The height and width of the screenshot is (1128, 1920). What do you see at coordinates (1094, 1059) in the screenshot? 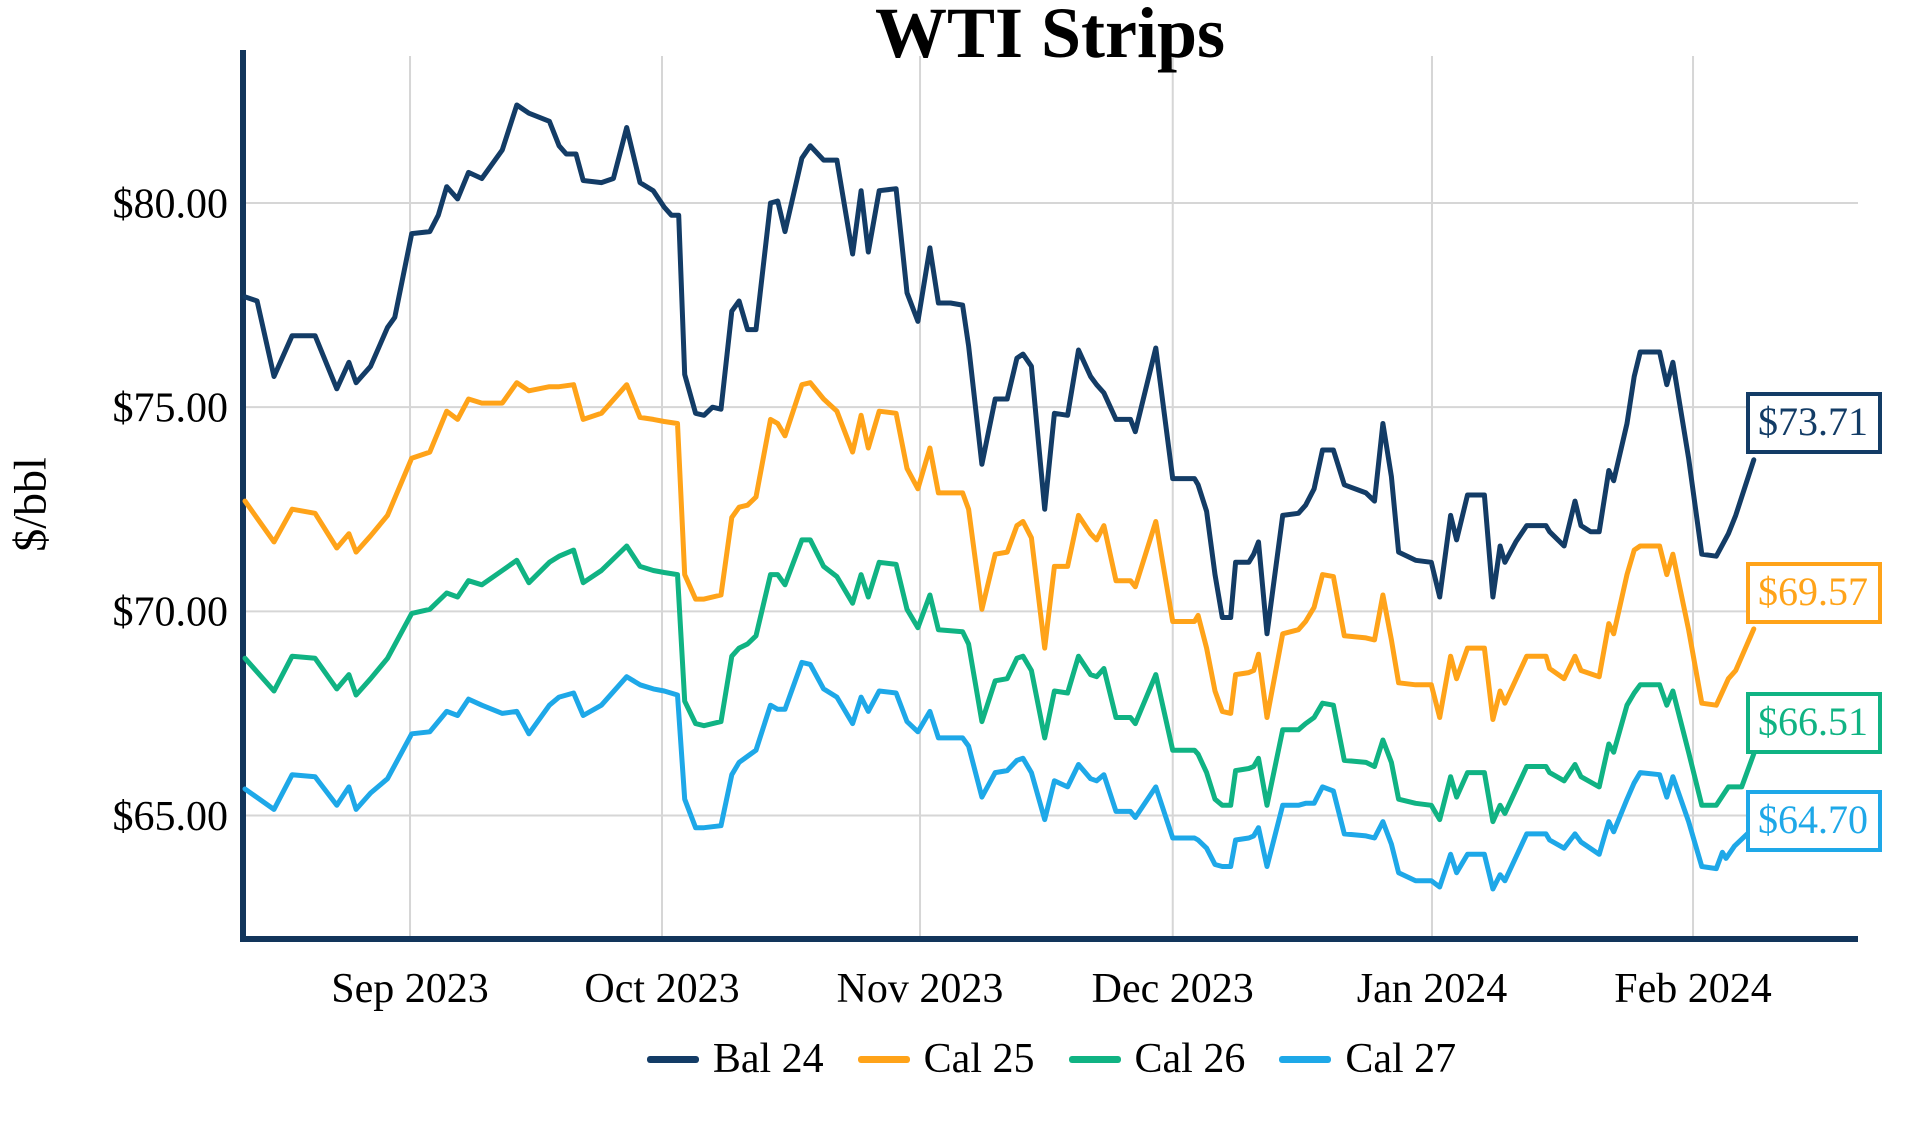
I see `cal26-line-swatch-icon` at bounding box center [1094, 1059].